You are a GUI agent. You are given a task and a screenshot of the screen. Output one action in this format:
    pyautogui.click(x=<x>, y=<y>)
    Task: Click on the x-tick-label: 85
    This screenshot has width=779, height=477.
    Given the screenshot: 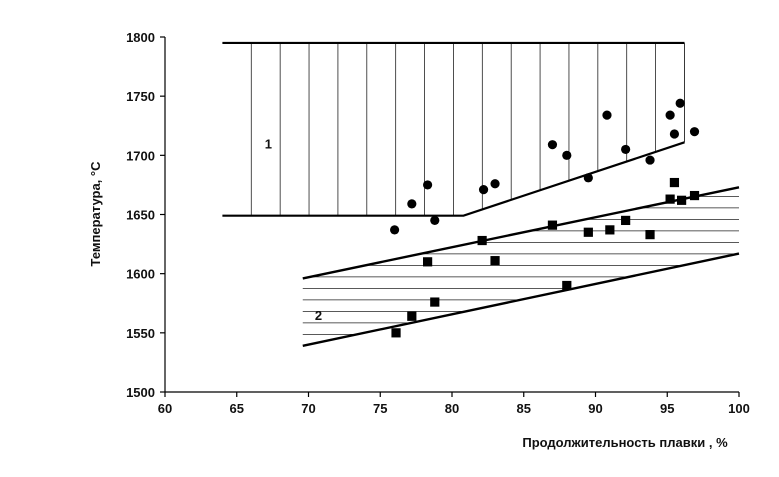 What is the action you would take?
    pyautogui.click(x=524, y=408)
    